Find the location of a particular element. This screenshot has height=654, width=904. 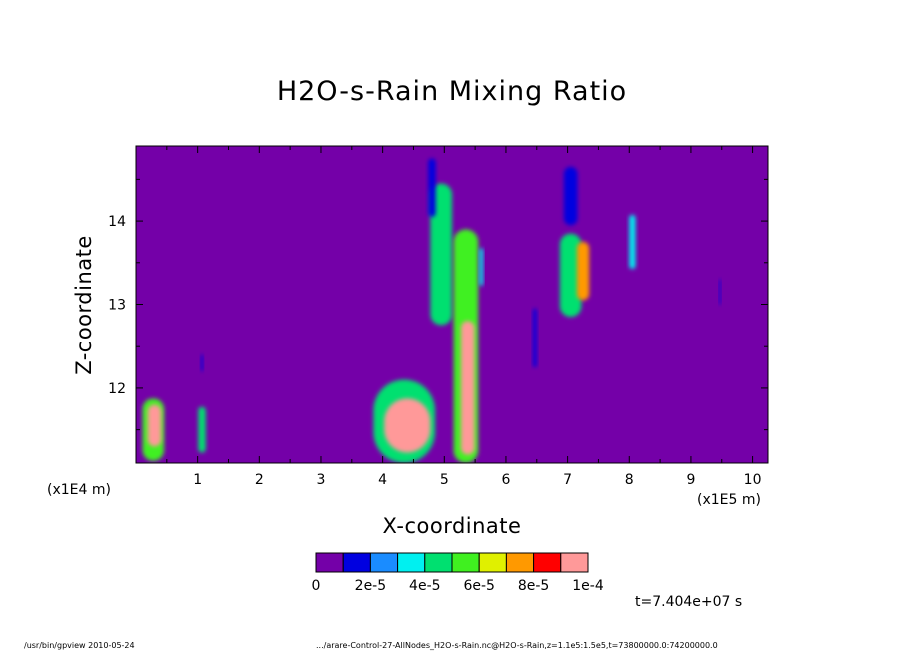

x-axis-multiplier: (x1E5 m) is located at coordinates (729, 500).